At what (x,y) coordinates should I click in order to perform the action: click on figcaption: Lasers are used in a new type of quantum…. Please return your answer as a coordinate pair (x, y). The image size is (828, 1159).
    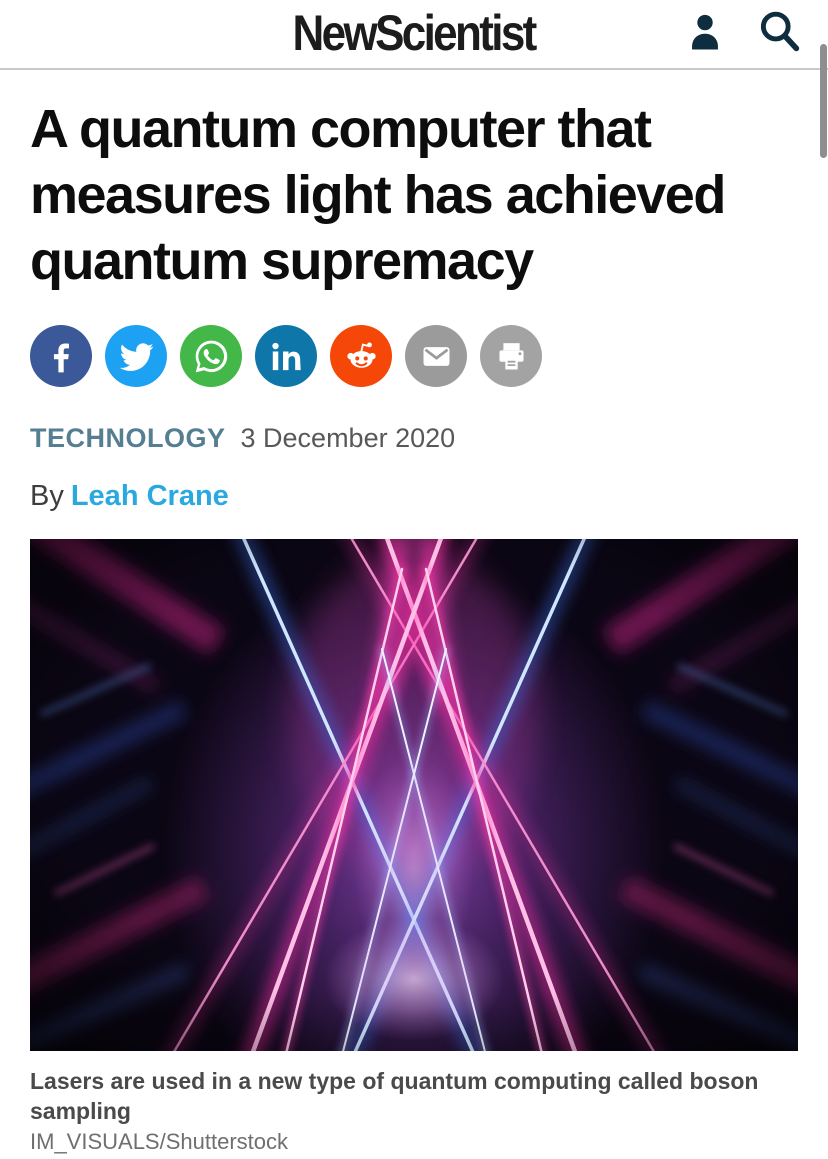
    Looking at the image, I should click on (414, 1110).